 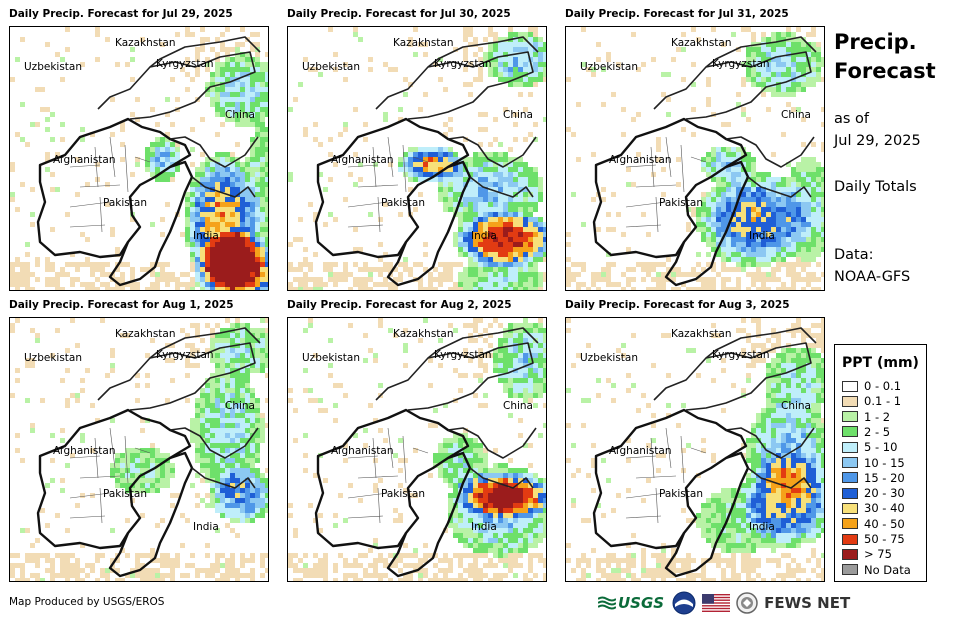 I want to click on country-border, so click(x=454, y=85).